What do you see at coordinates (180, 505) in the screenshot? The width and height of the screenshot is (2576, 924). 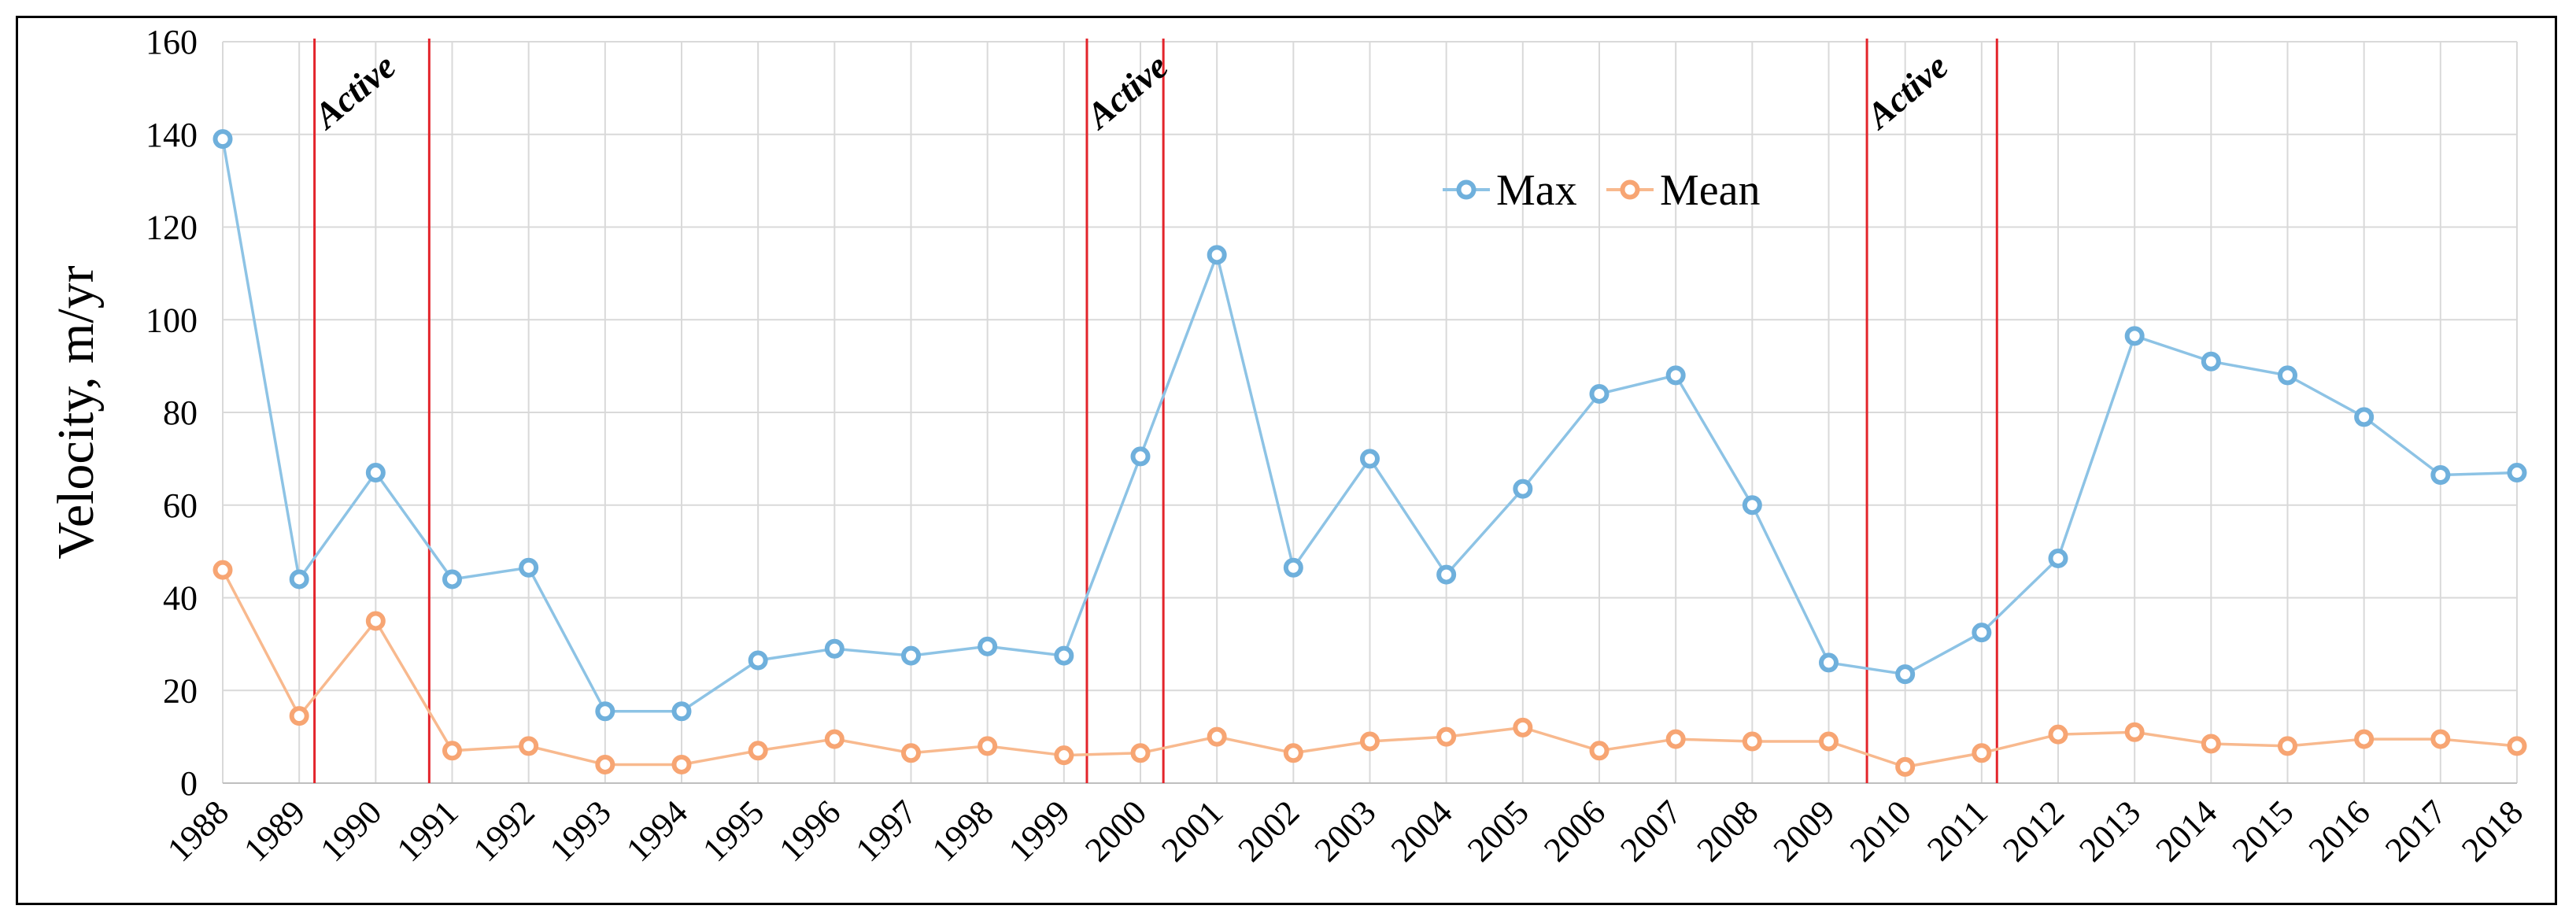 I see `y-tick-label: 60` at bounding box center [180, 505].